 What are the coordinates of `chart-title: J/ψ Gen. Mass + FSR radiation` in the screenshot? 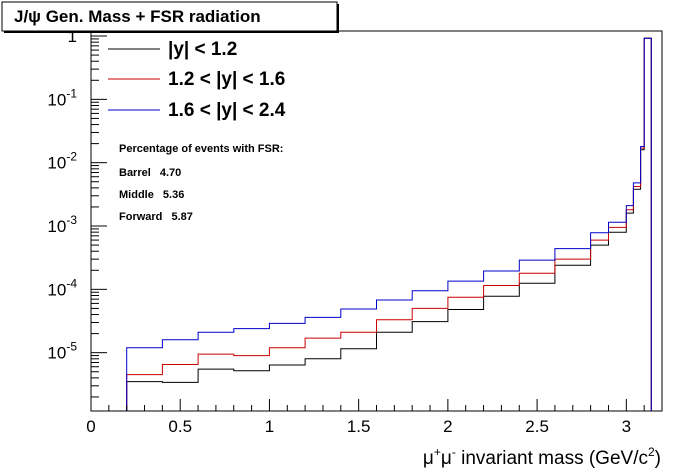 It's located at (137, 16).